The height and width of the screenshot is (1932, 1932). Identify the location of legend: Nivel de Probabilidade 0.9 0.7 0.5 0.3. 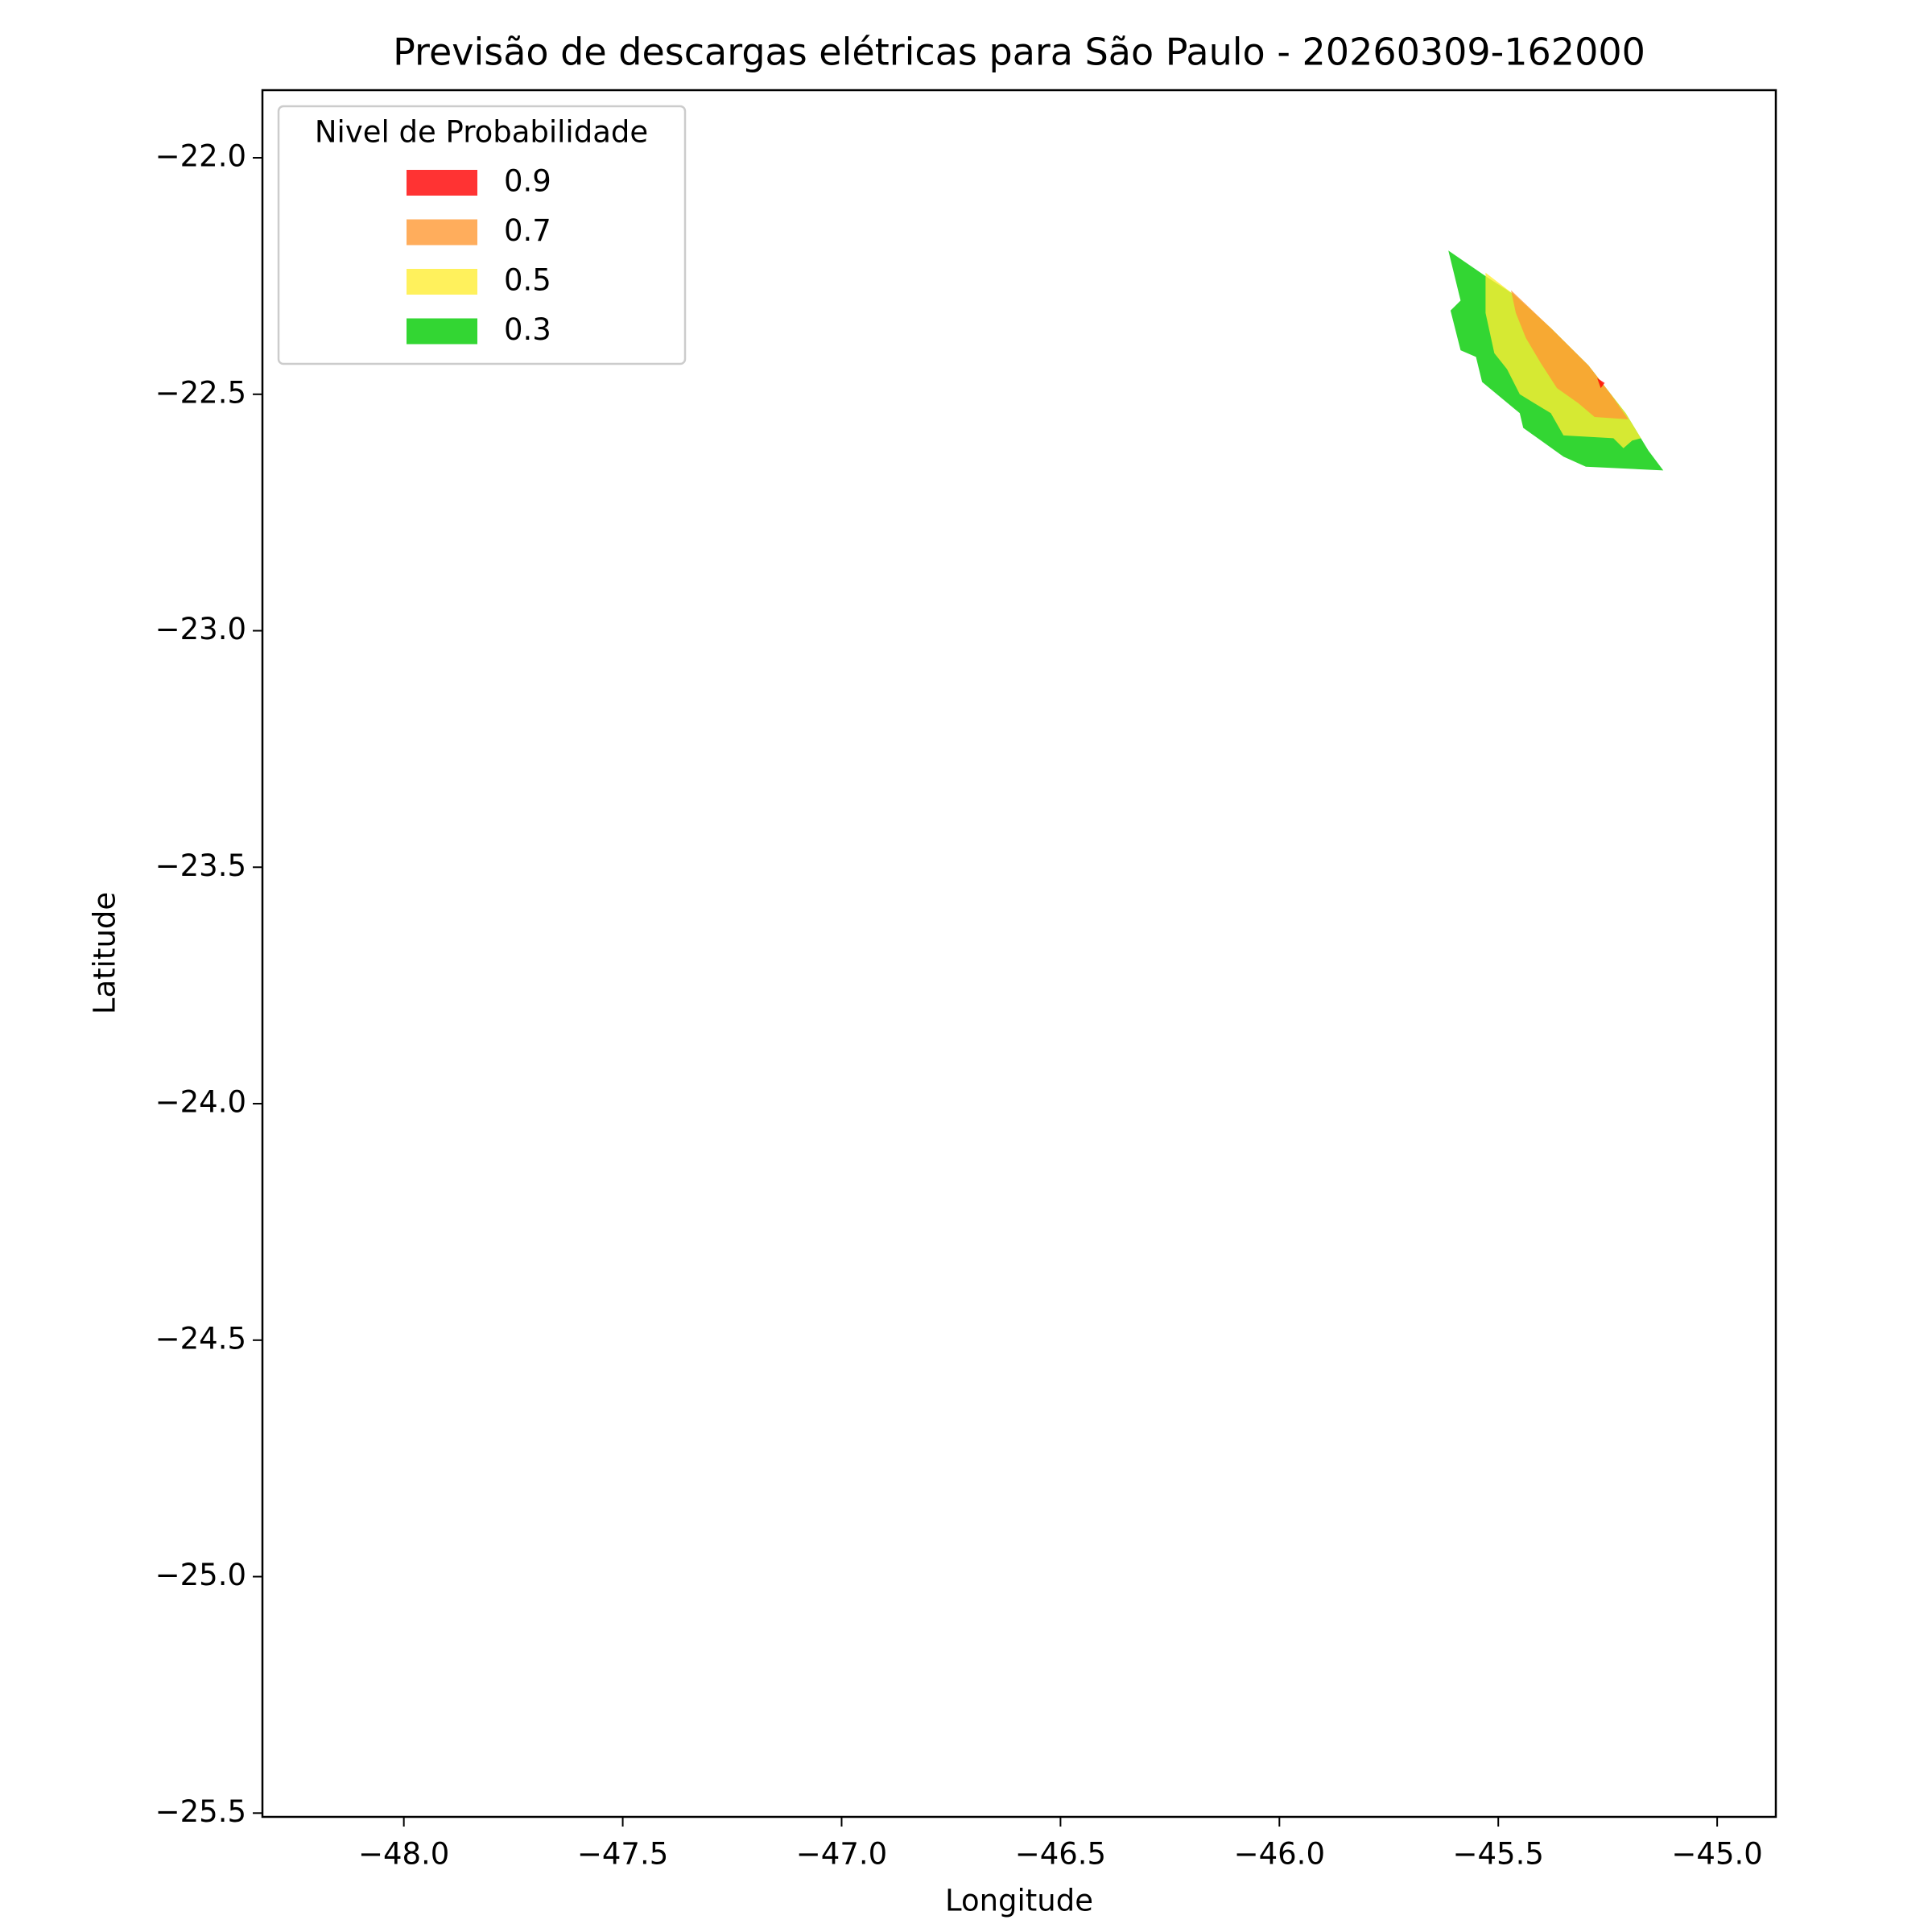
(482, 235).